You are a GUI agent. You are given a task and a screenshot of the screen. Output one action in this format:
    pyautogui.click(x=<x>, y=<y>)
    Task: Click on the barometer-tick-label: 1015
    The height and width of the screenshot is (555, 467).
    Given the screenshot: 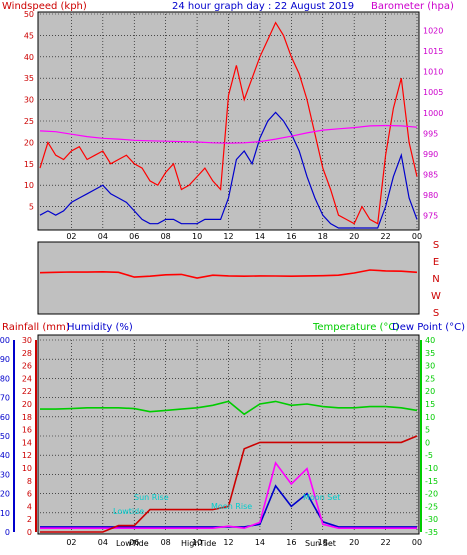 What is the action you would take?
    pyautogui.click(x=433, y=51)
    